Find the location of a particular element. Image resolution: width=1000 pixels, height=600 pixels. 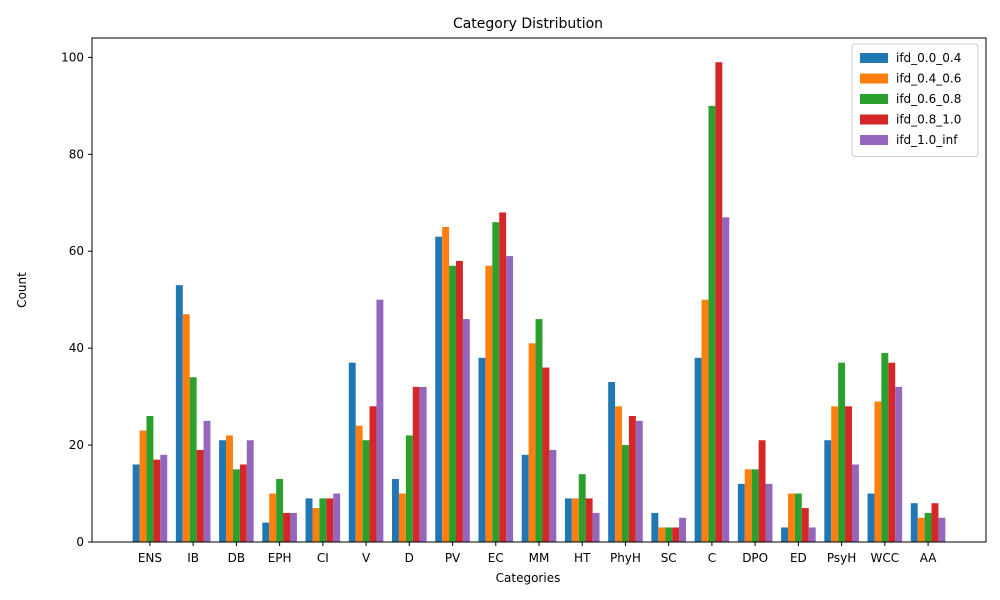

bar-D-ifd_0.8_1.0 is located at coordinates (416, 464).